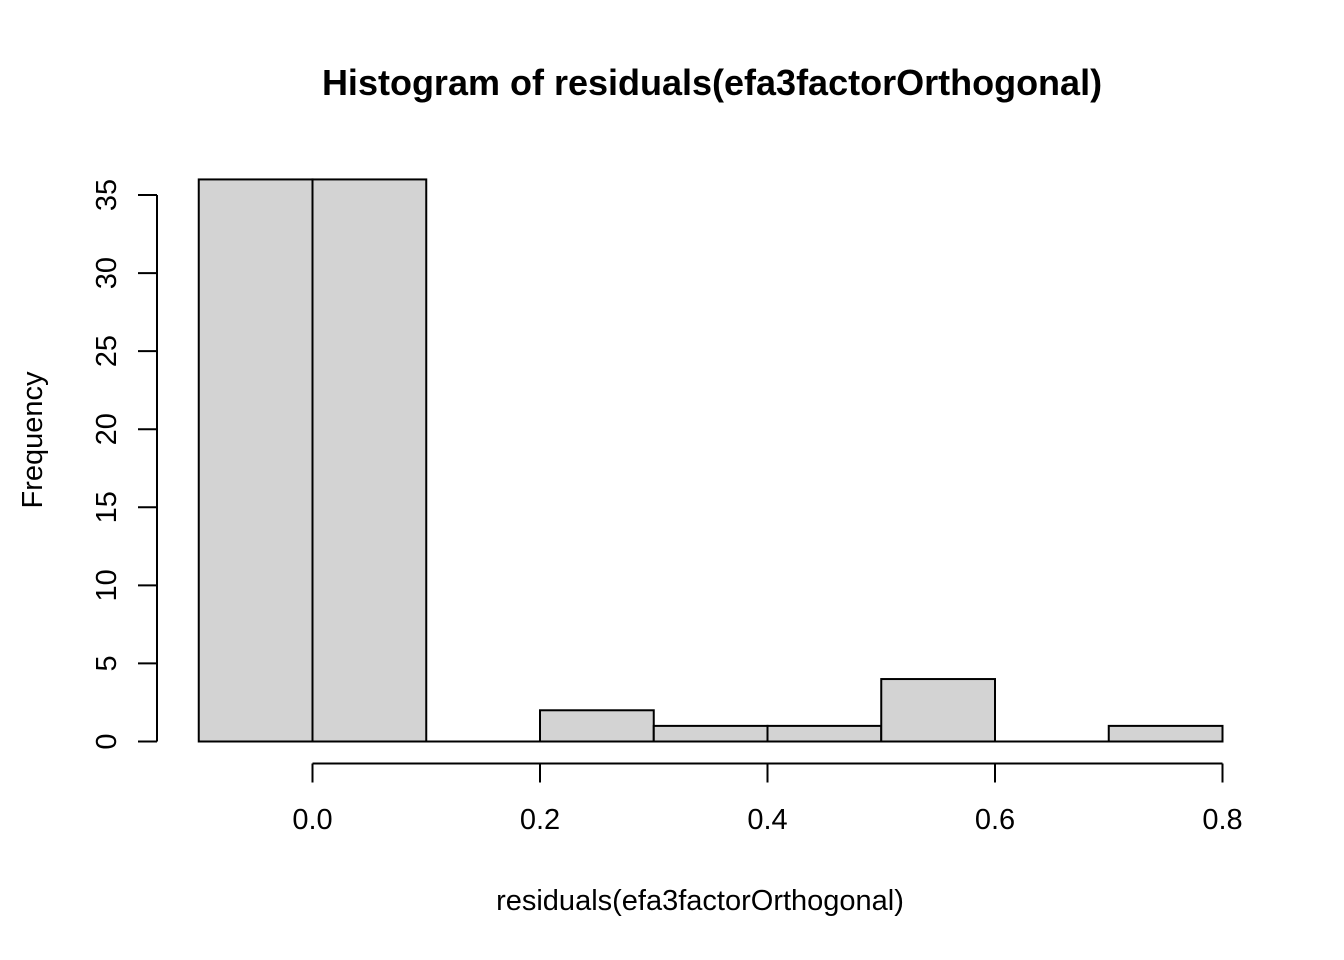 The image size is (1344, 960). Describe the element at coordinates (107, 429) in the screenshot. I see `y-tick-label: 20` at that location.